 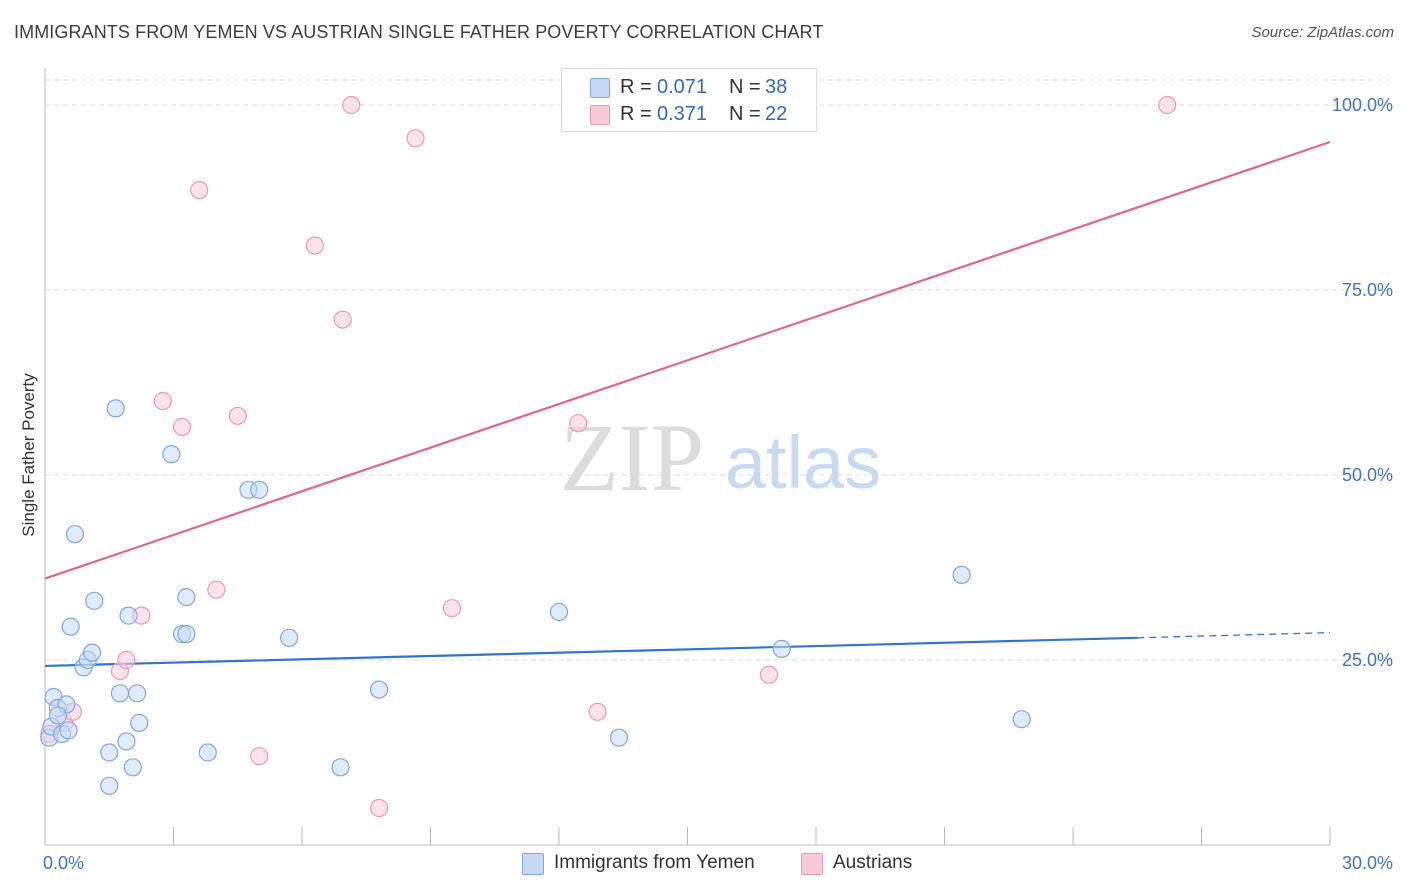 What do you see at coordinates (1367, 863) in the screenshot?
I see `x-tick-label: 30.0%` at bounding box center [1367, 863].